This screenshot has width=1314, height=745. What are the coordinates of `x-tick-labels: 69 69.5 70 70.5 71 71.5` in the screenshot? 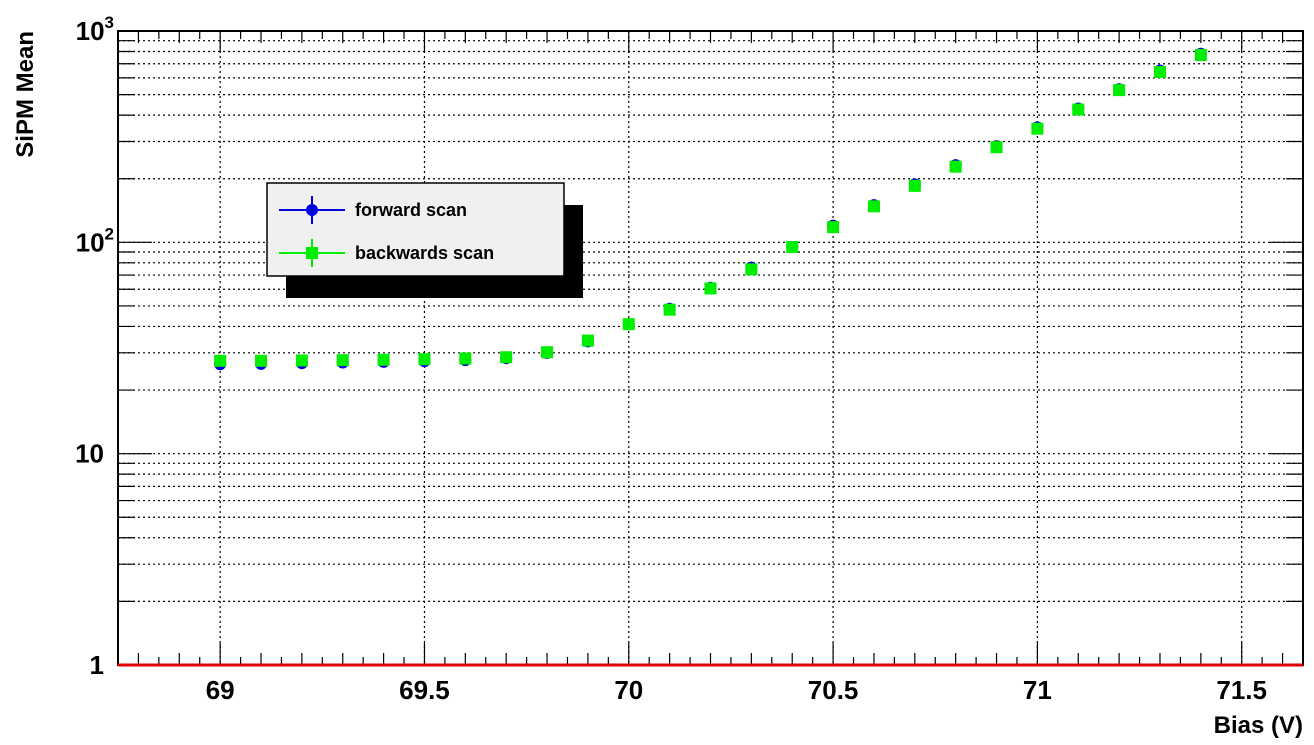 It's located at (736, 690).